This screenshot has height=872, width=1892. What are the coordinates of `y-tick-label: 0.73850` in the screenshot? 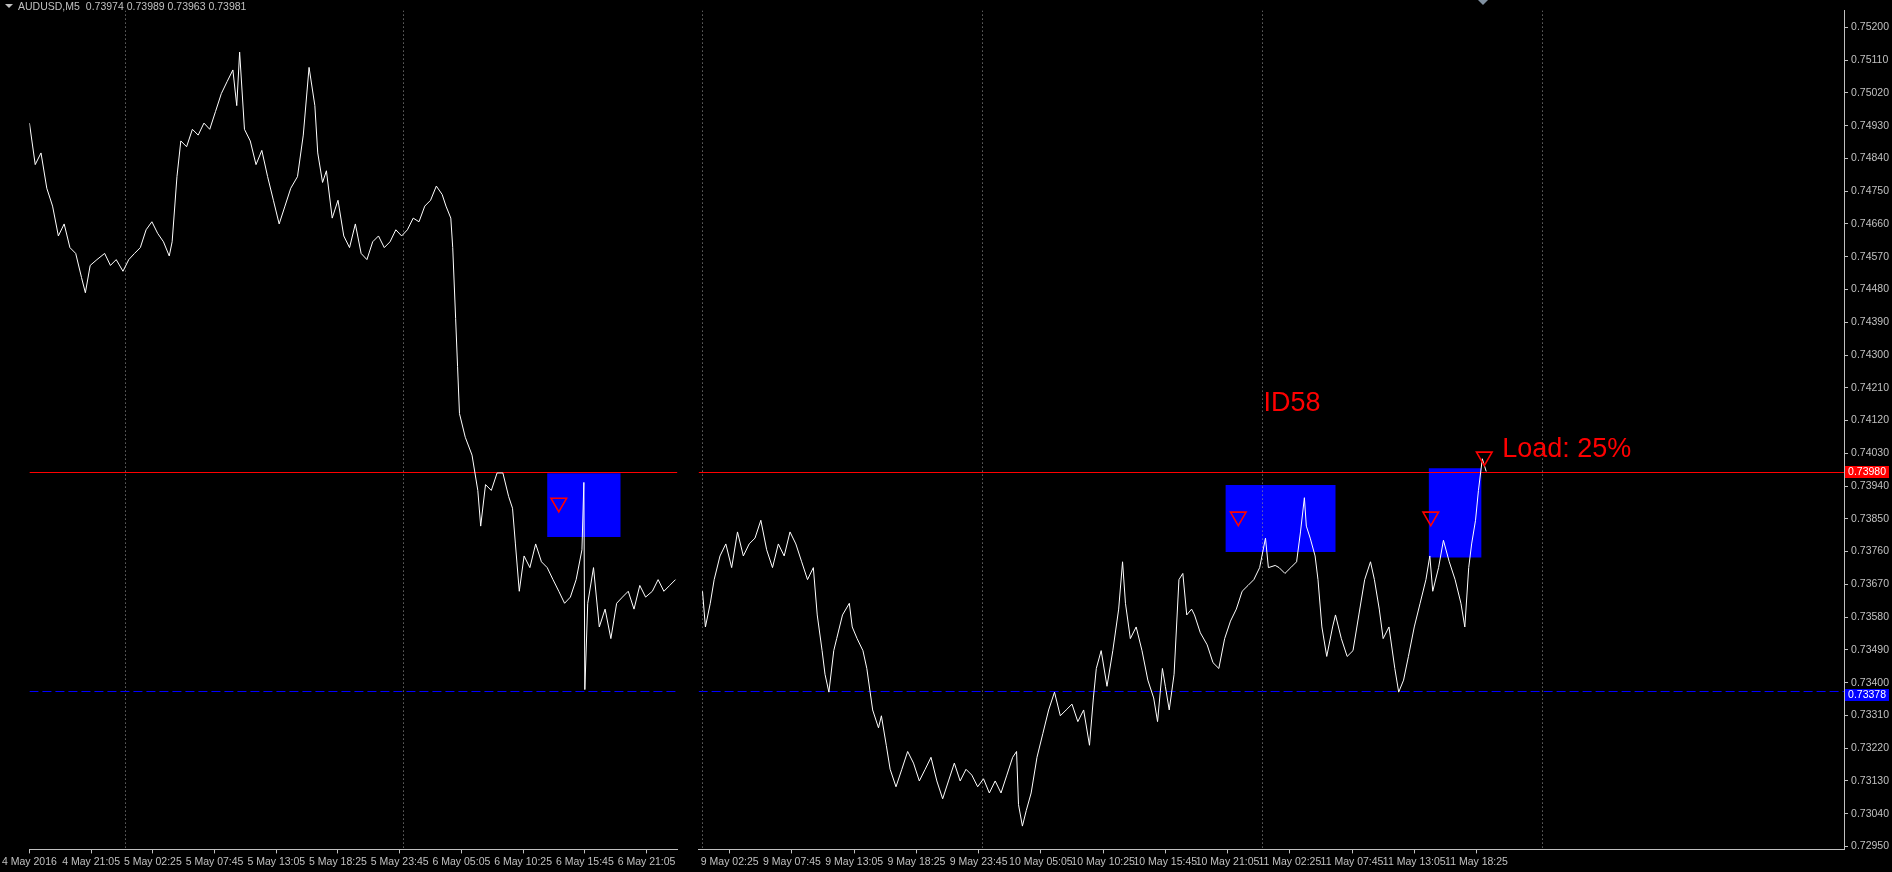 It's located at (1870, 517).